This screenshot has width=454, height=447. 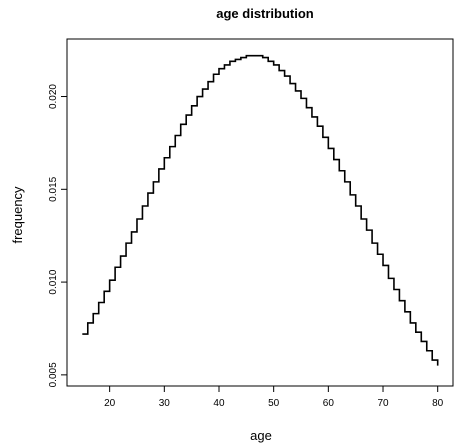 What do you see at coordinates (53, 281) in the screenshot?
I see `y-tick-label: 0.010` at bounding box center [53, 281].